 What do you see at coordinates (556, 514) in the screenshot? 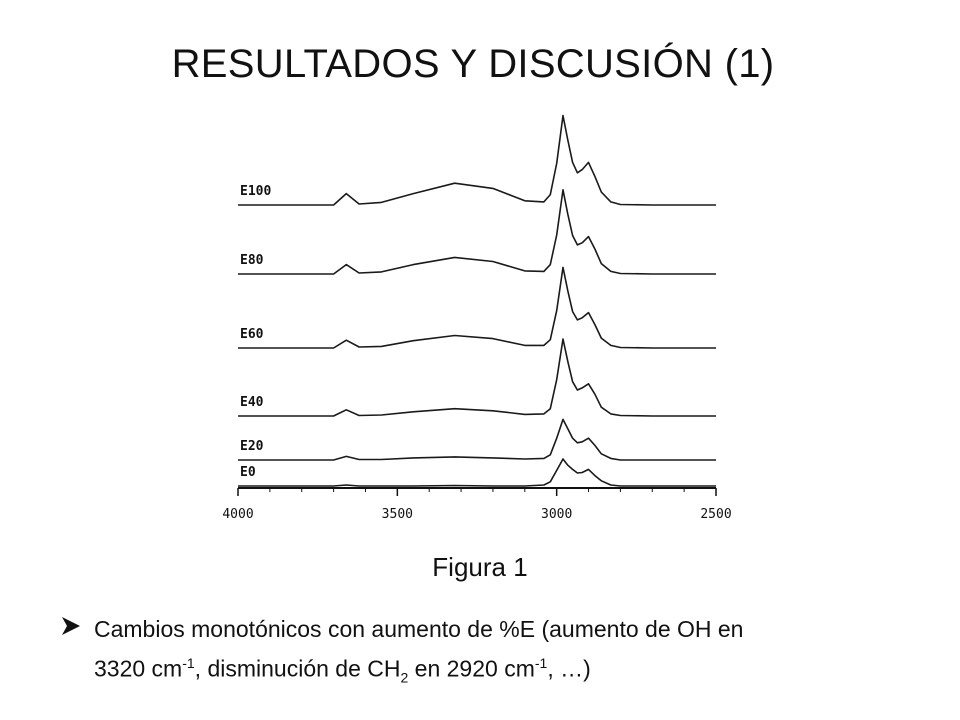
I see `x-tick-label-3000: 3000` at bounding box center [556, 514].